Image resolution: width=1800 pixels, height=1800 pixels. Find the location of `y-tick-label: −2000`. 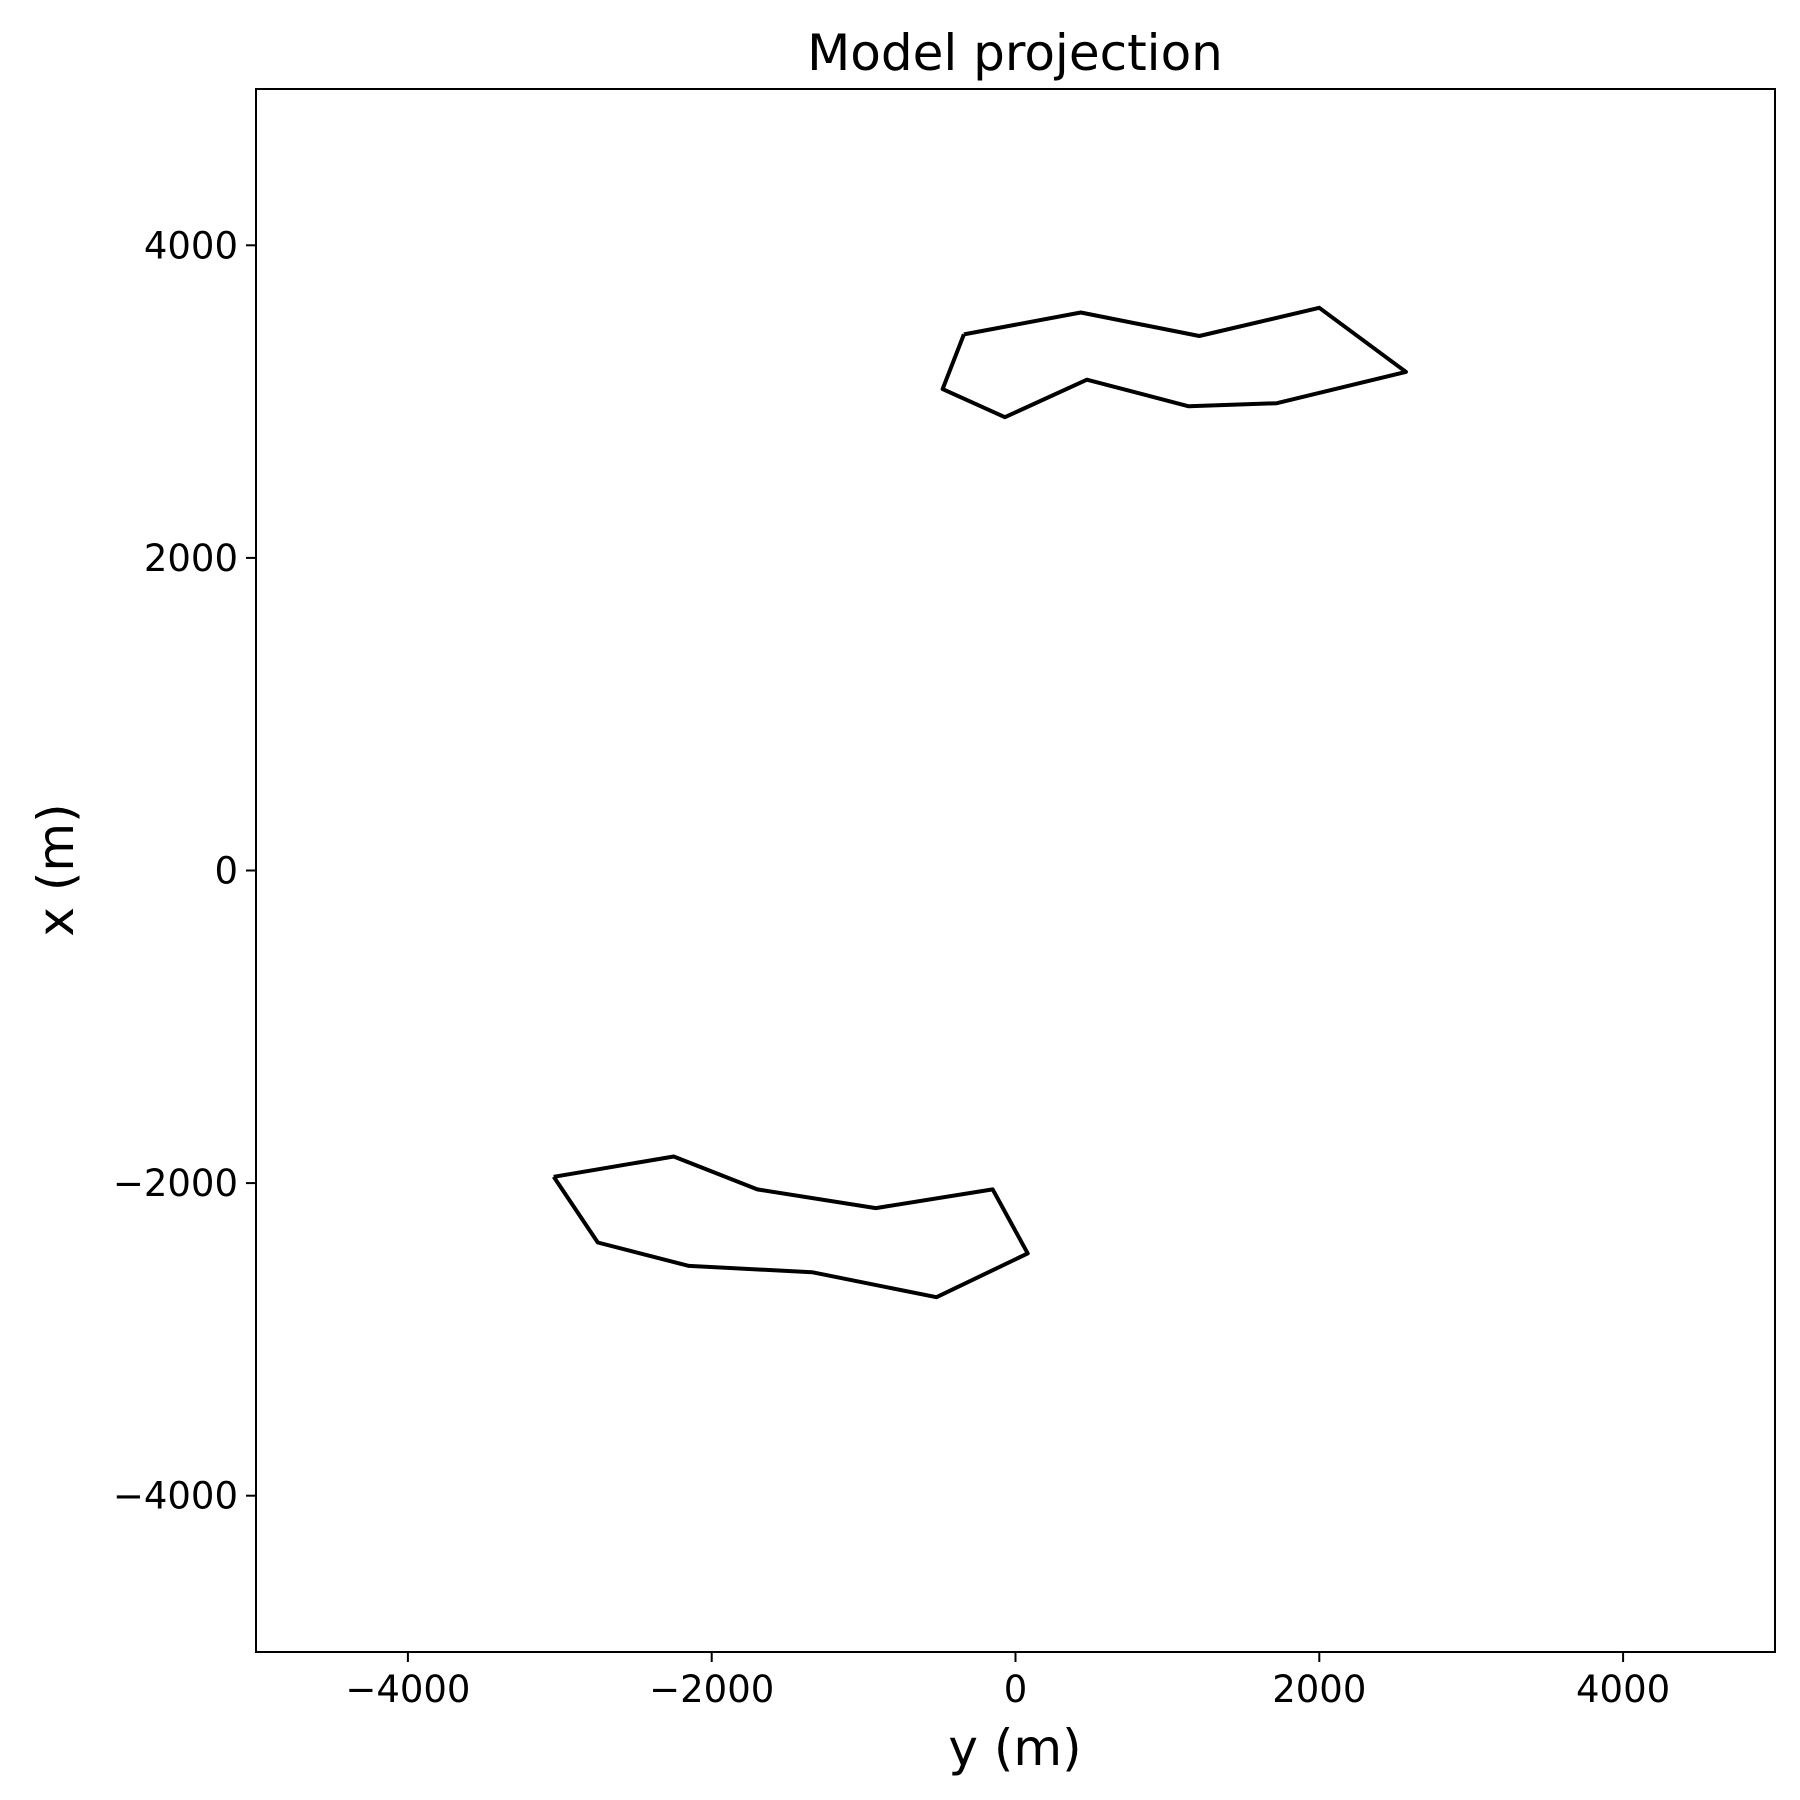

y-tick-label: −2000 is located at coordinates (175, 1183).